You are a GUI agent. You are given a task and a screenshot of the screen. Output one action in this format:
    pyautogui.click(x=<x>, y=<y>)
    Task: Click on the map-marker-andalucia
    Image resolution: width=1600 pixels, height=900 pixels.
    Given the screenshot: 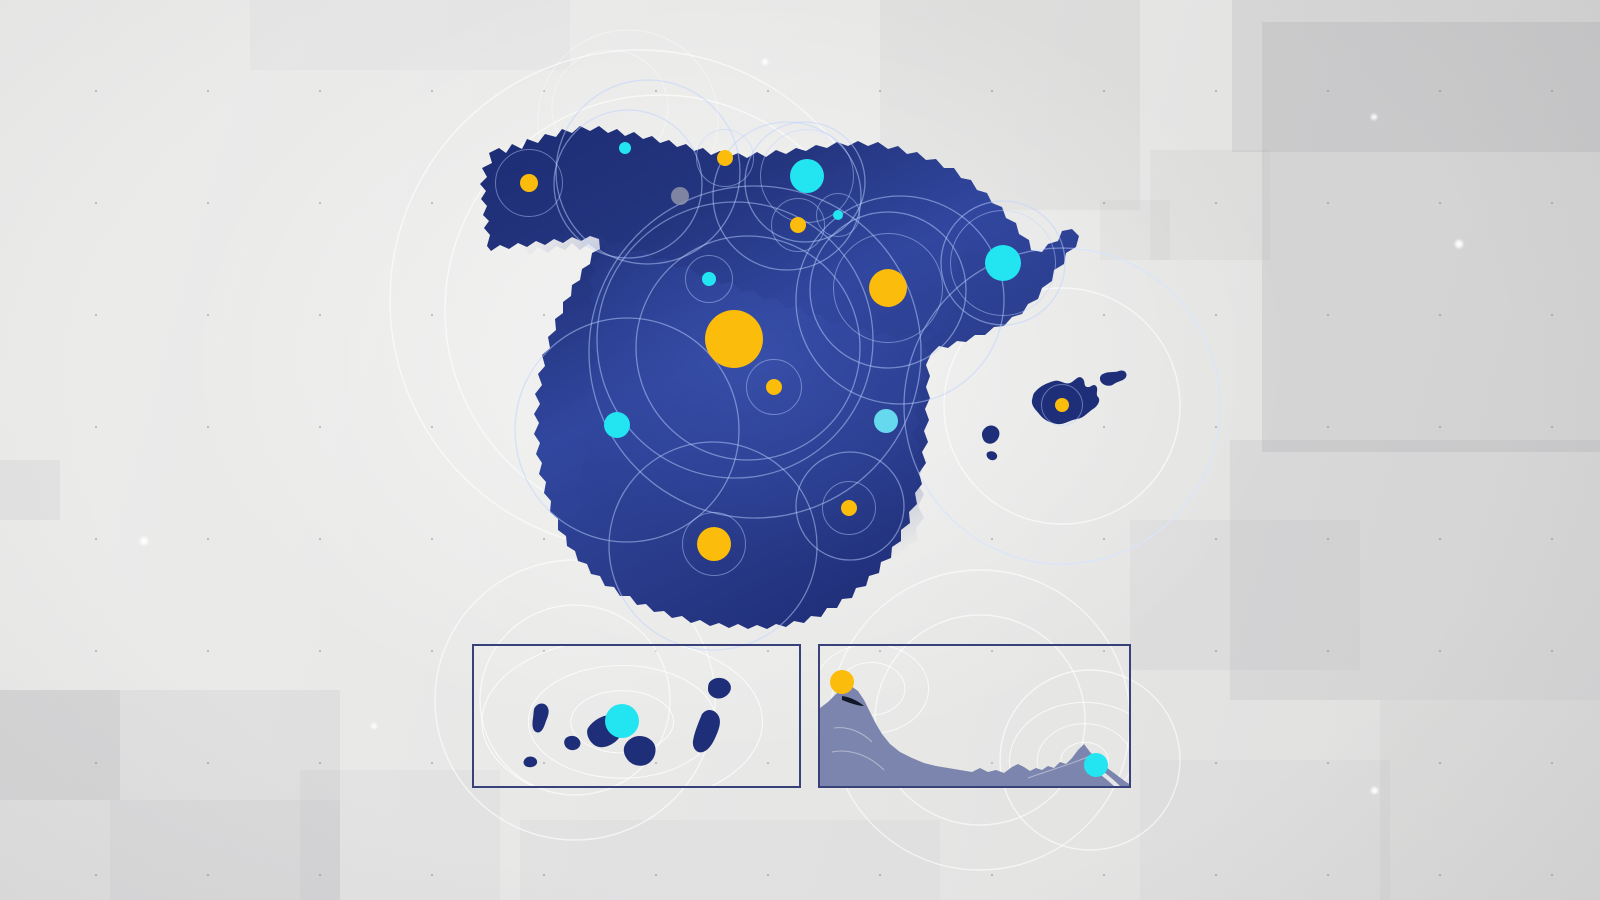 What is the action you would take?
    pyautogui.click(x=714, y=544)
    